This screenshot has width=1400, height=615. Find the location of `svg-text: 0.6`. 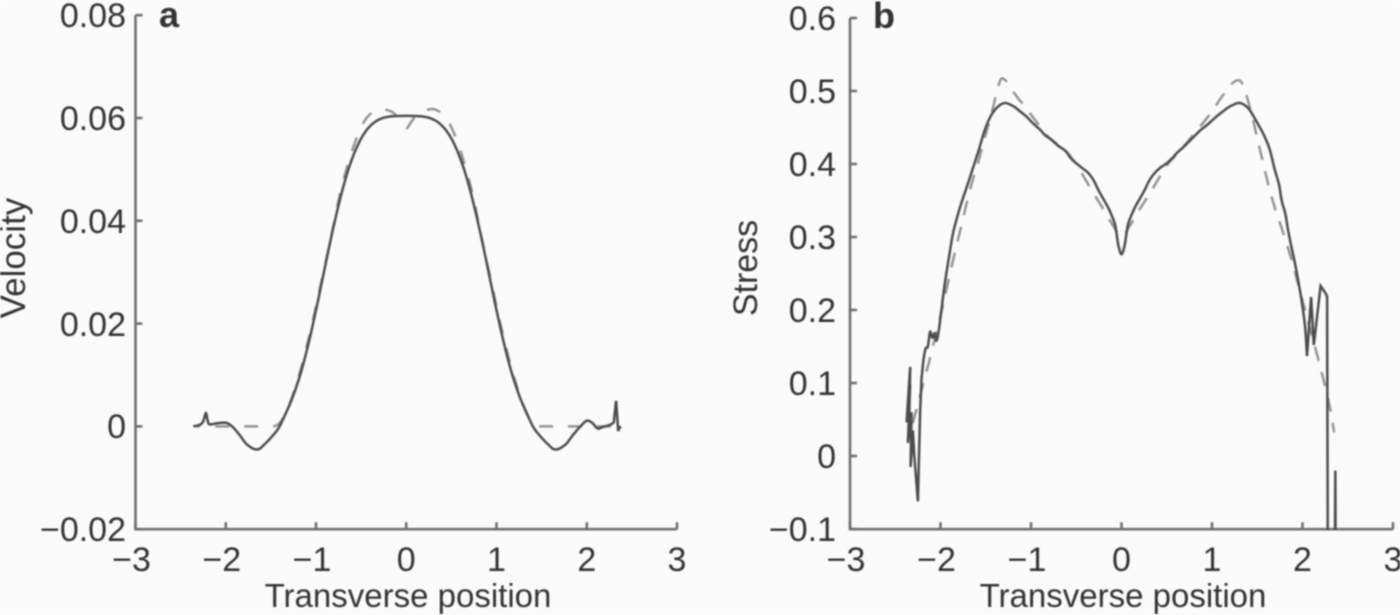

svg-text: 0.6 is located at coordinates (812, 19).